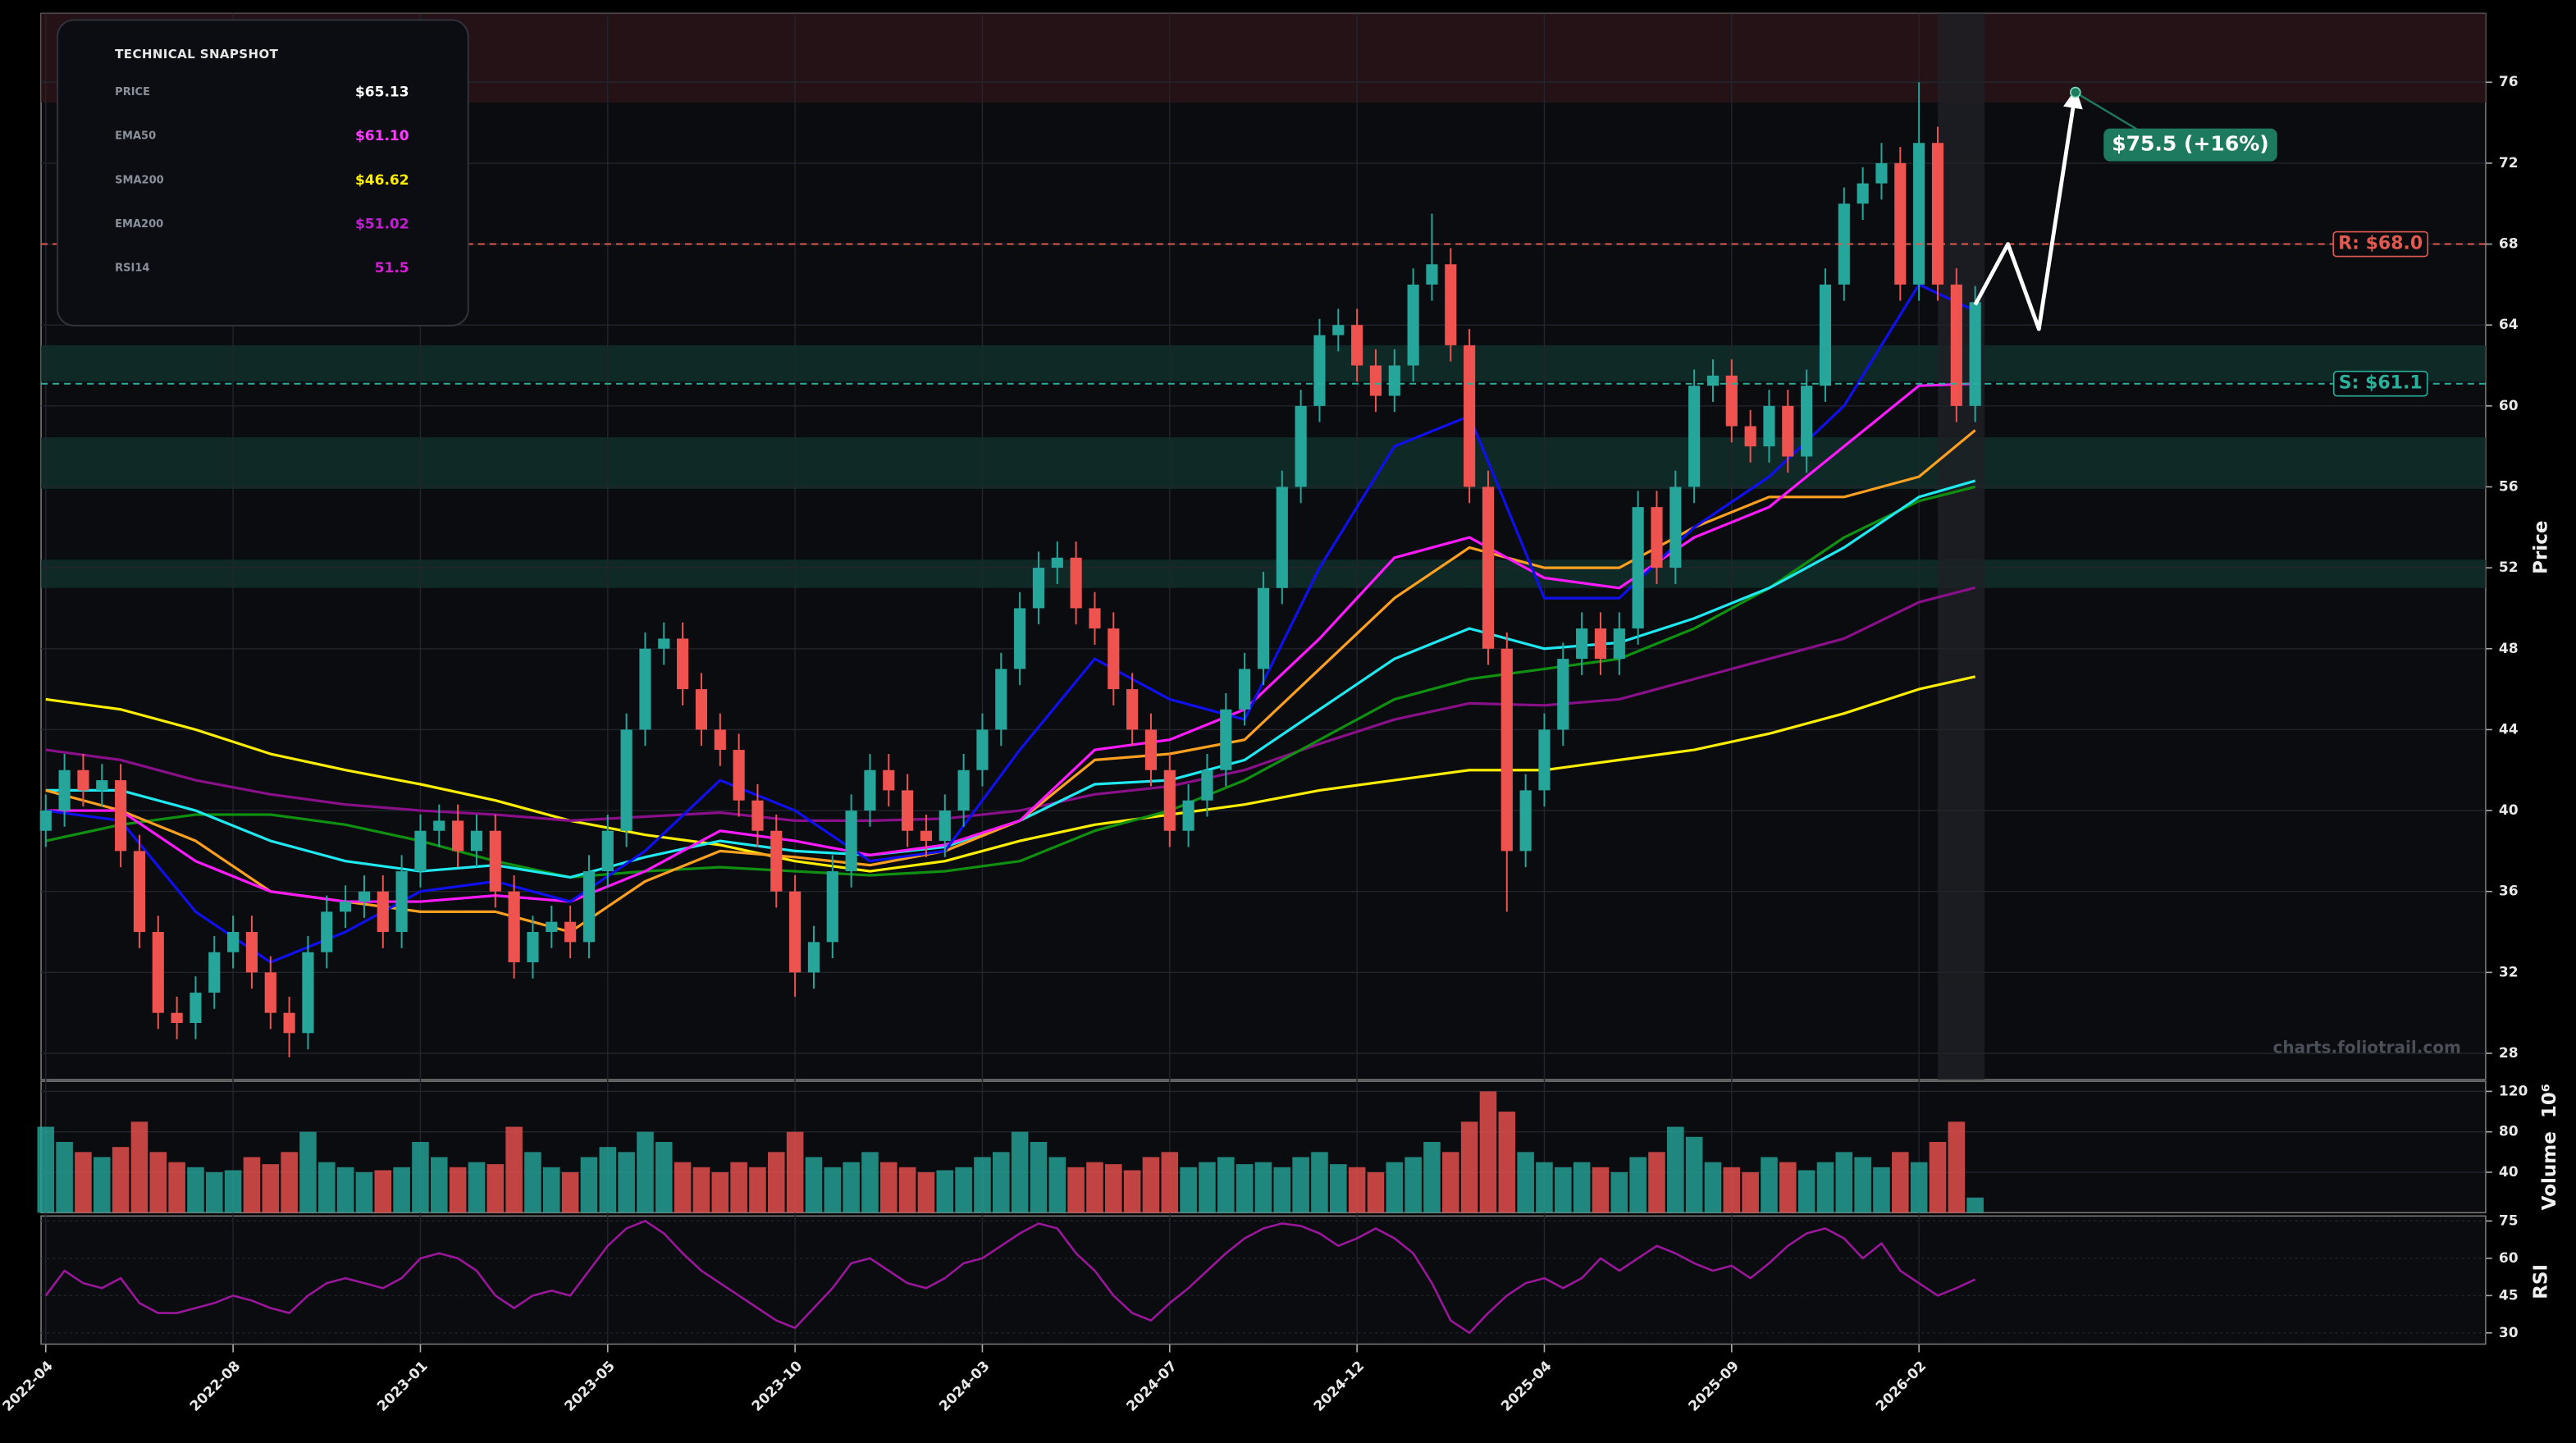  What do you see at coordinates (197, 55) in the screenshot?
I see `snapshot-title: TECHNICAL SNAPSHOT` at bounding box center [197, 55].